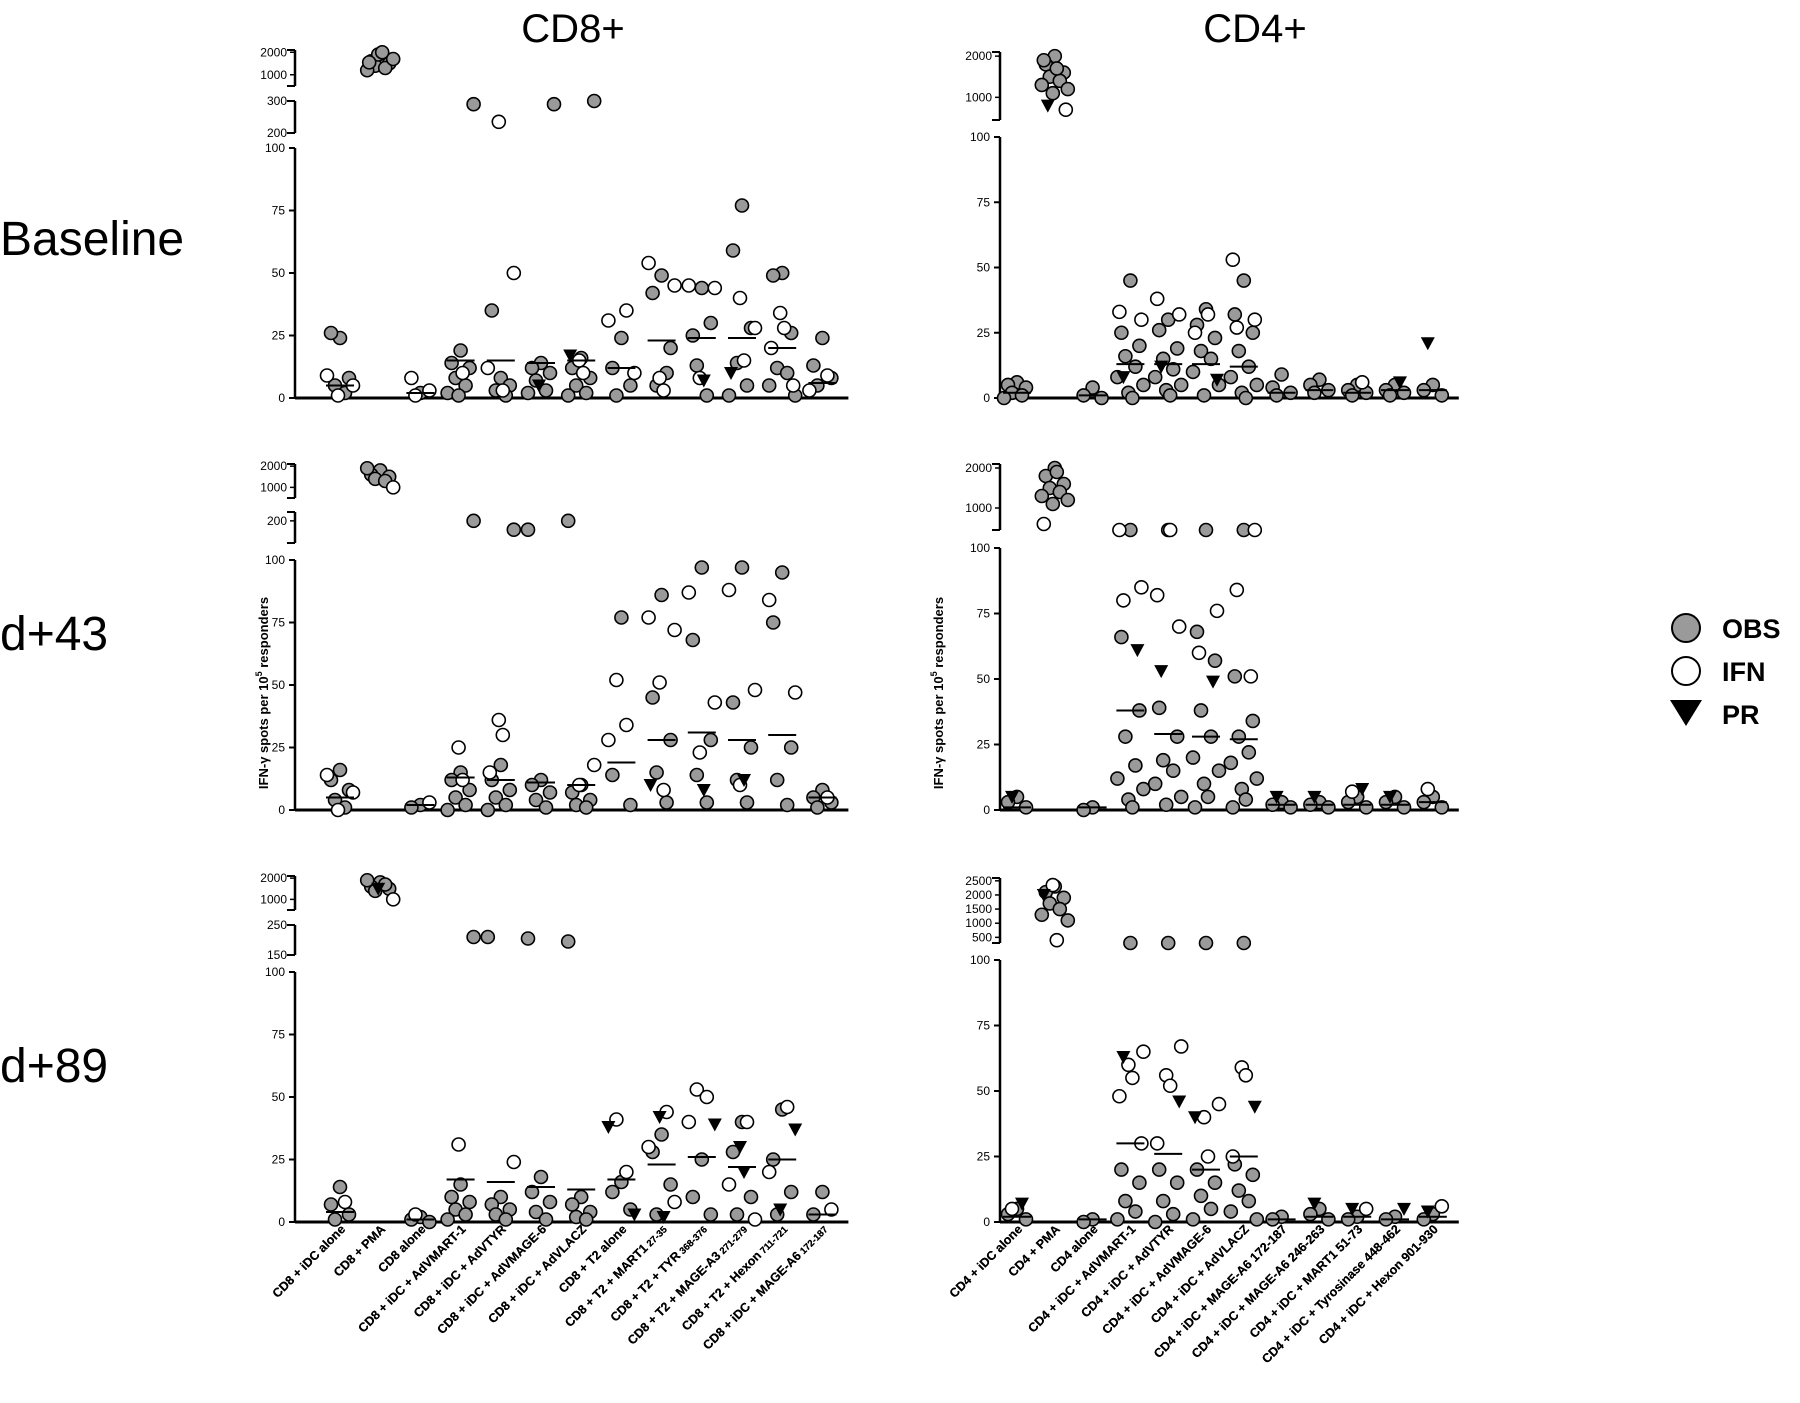 The height and width of the screenshot is (1403, 1800). What do you see at coordinates (277, 101) in the screenshot?
I see `y-tick-label: 300` at bounding box center [277, 101].